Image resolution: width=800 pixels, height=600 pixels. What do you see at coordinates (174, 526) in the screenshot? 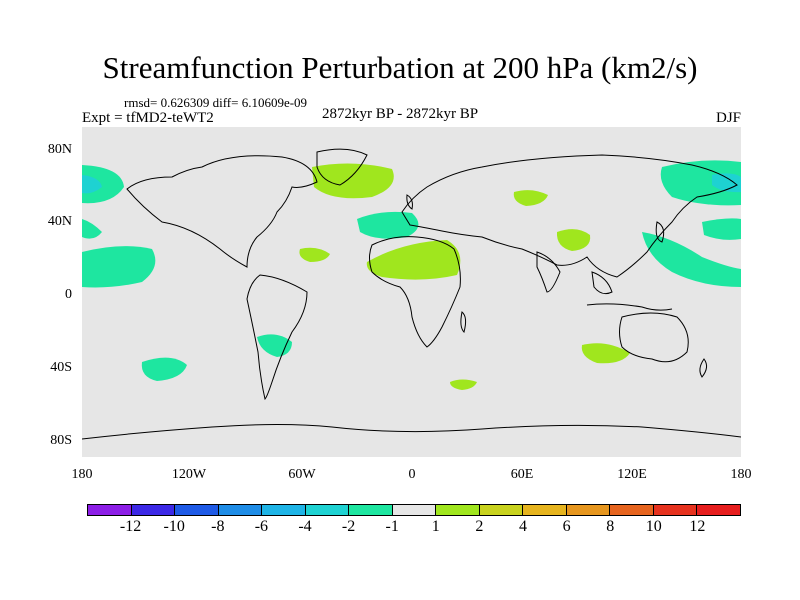
I see `colorbar-label: -10` at bounding box center [174, 526].